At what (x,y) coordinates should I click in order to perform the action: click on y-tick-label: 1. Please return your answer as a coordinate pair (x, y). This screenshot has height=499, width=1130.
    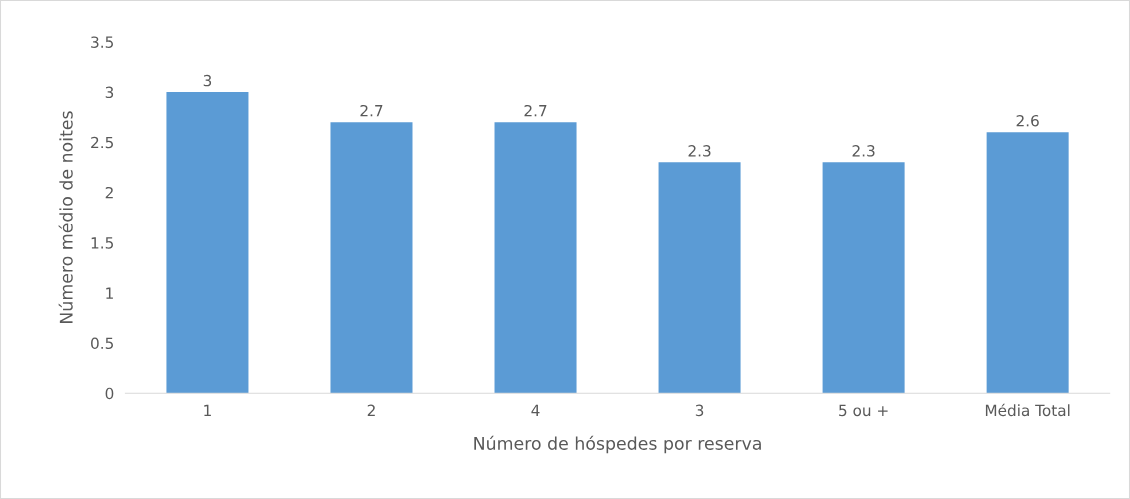
    Looking at the image, I should click on (109, 293).